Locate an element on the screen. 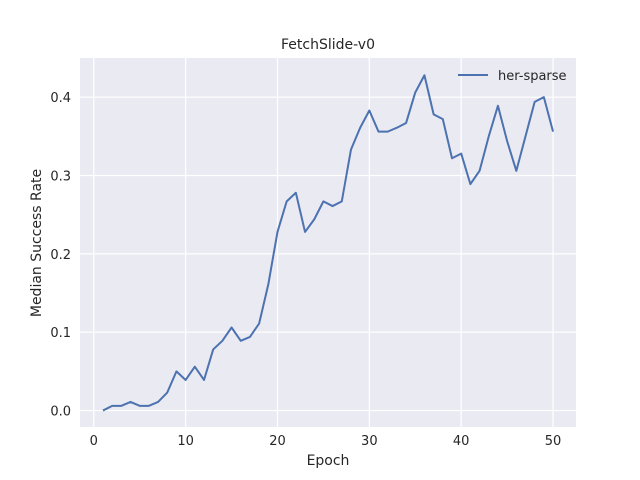 The image size is (640, 480). x-axis-label: Epoch is located at coordinates (328, 461).